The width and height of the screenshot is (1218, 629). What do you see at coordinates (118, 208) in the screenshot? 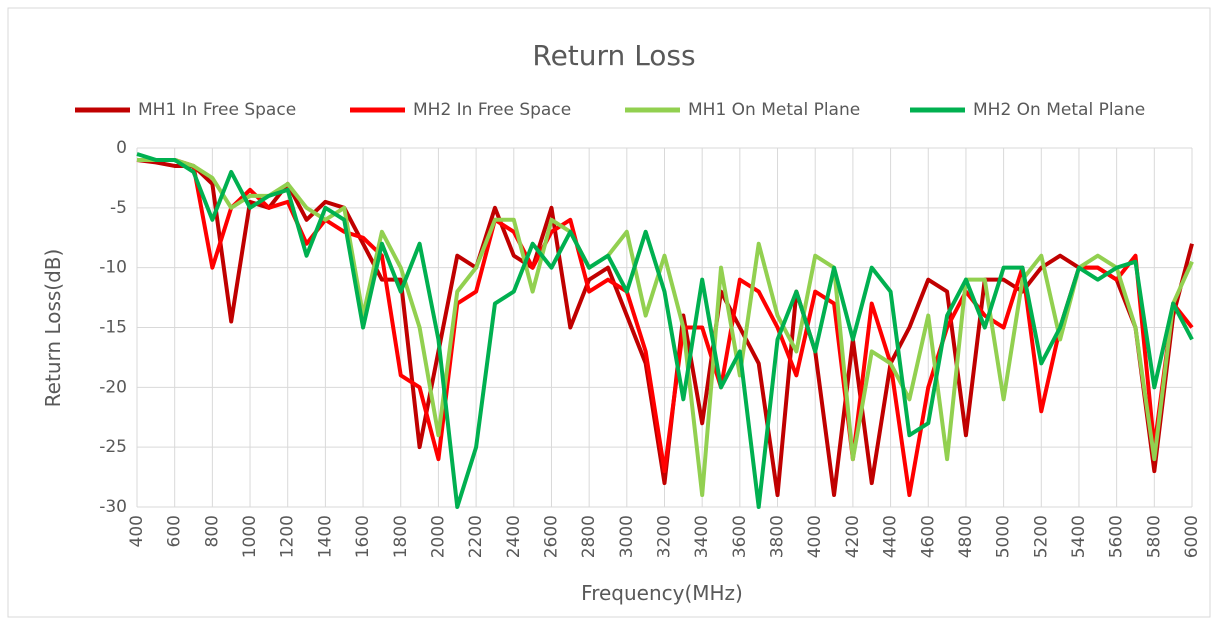
I see `y-tick-label: -5` at bounding box center [118, 208].